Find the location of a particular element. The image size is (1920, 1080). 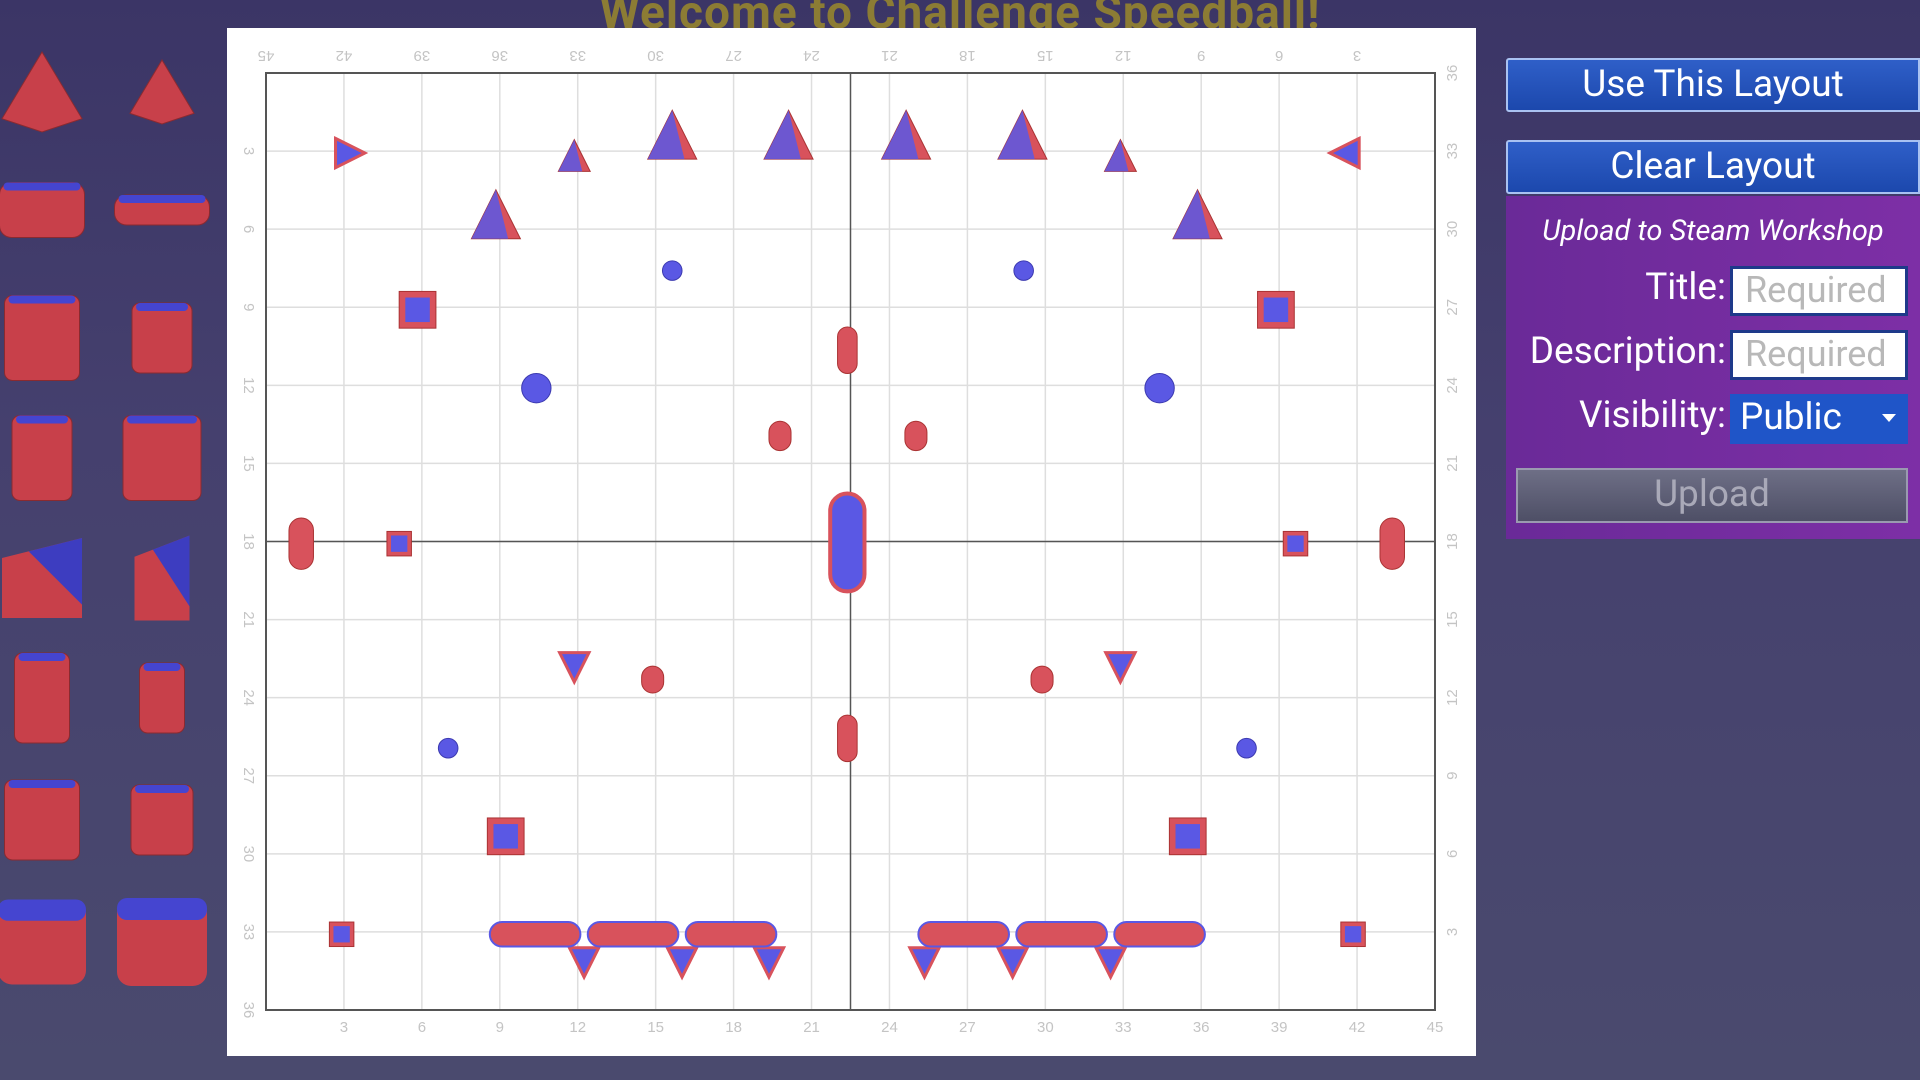

description-input: Required is located at coordinates (1819, 355).